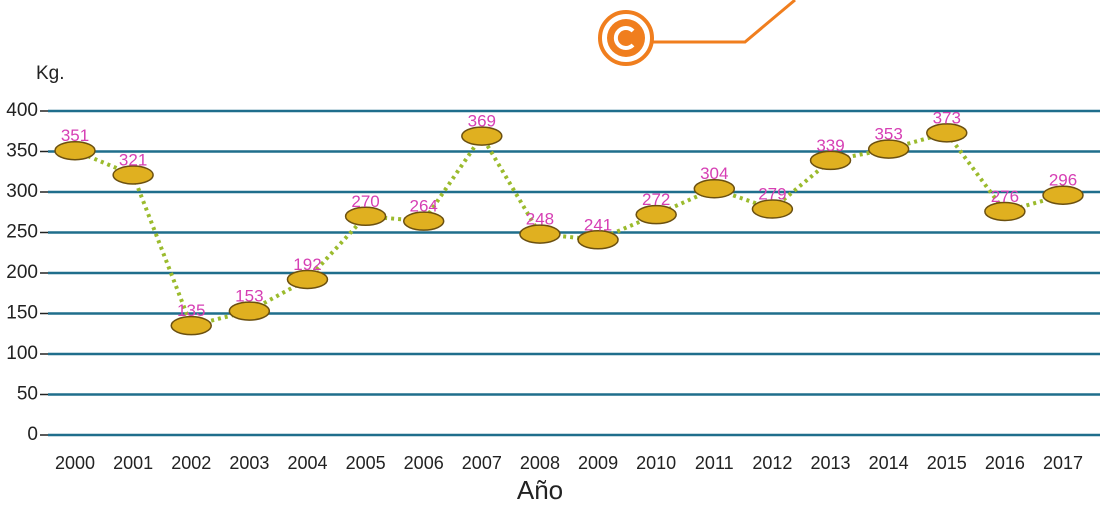 The width and height of the screenshot is (1100, 507). I want to click on logo-line, so click(724, 22).